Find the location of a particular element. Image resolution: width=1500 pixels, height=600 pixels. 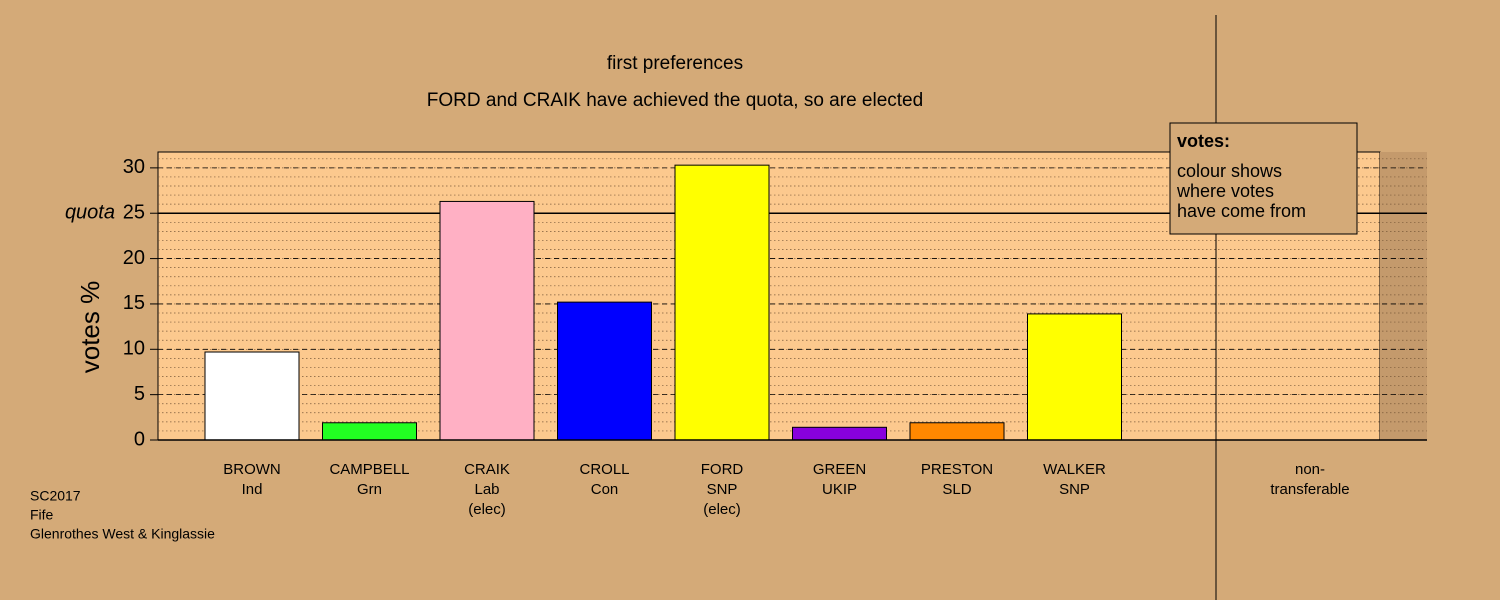

legend-box is located at coordinates (1263, 178).